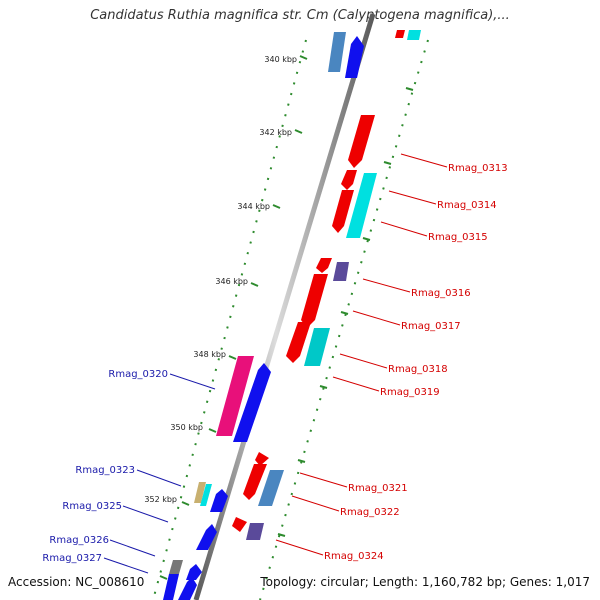 This screenshot has width=600, height=600. I want to click on gene-arrow-rmag-0321-a, so click(262, 459).